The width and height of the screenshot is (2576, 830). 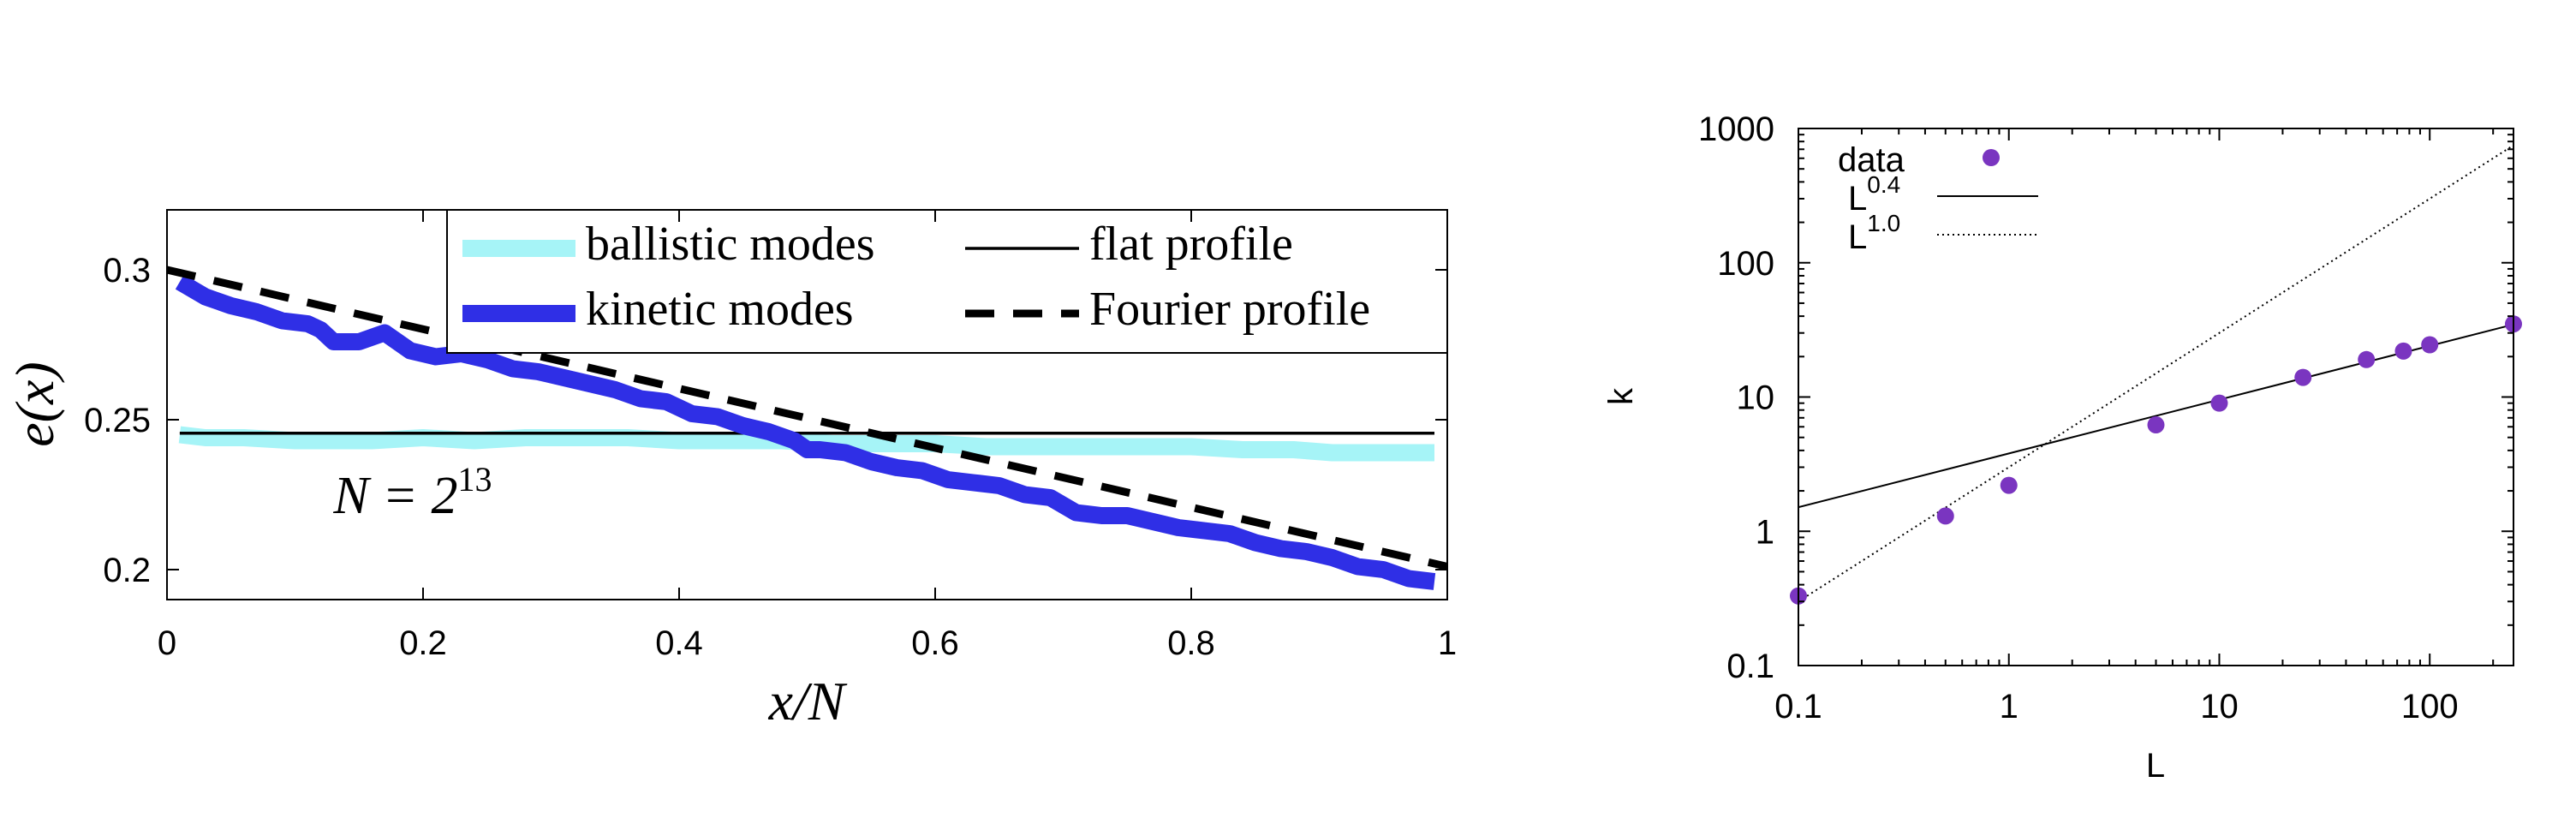 I want to click on n-annotation: N = 213, so click(x=412, y=492).